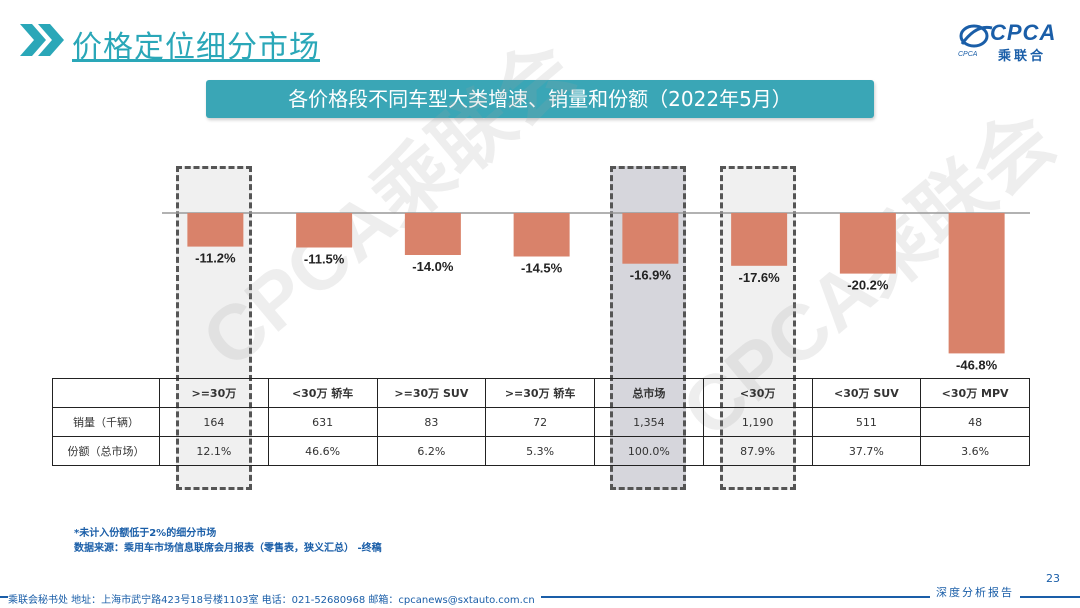 Image resolution: width=1080 pixels, height=608 pixels. I want to click on table-header-cell: <30万 轿车, so click(322, 393).